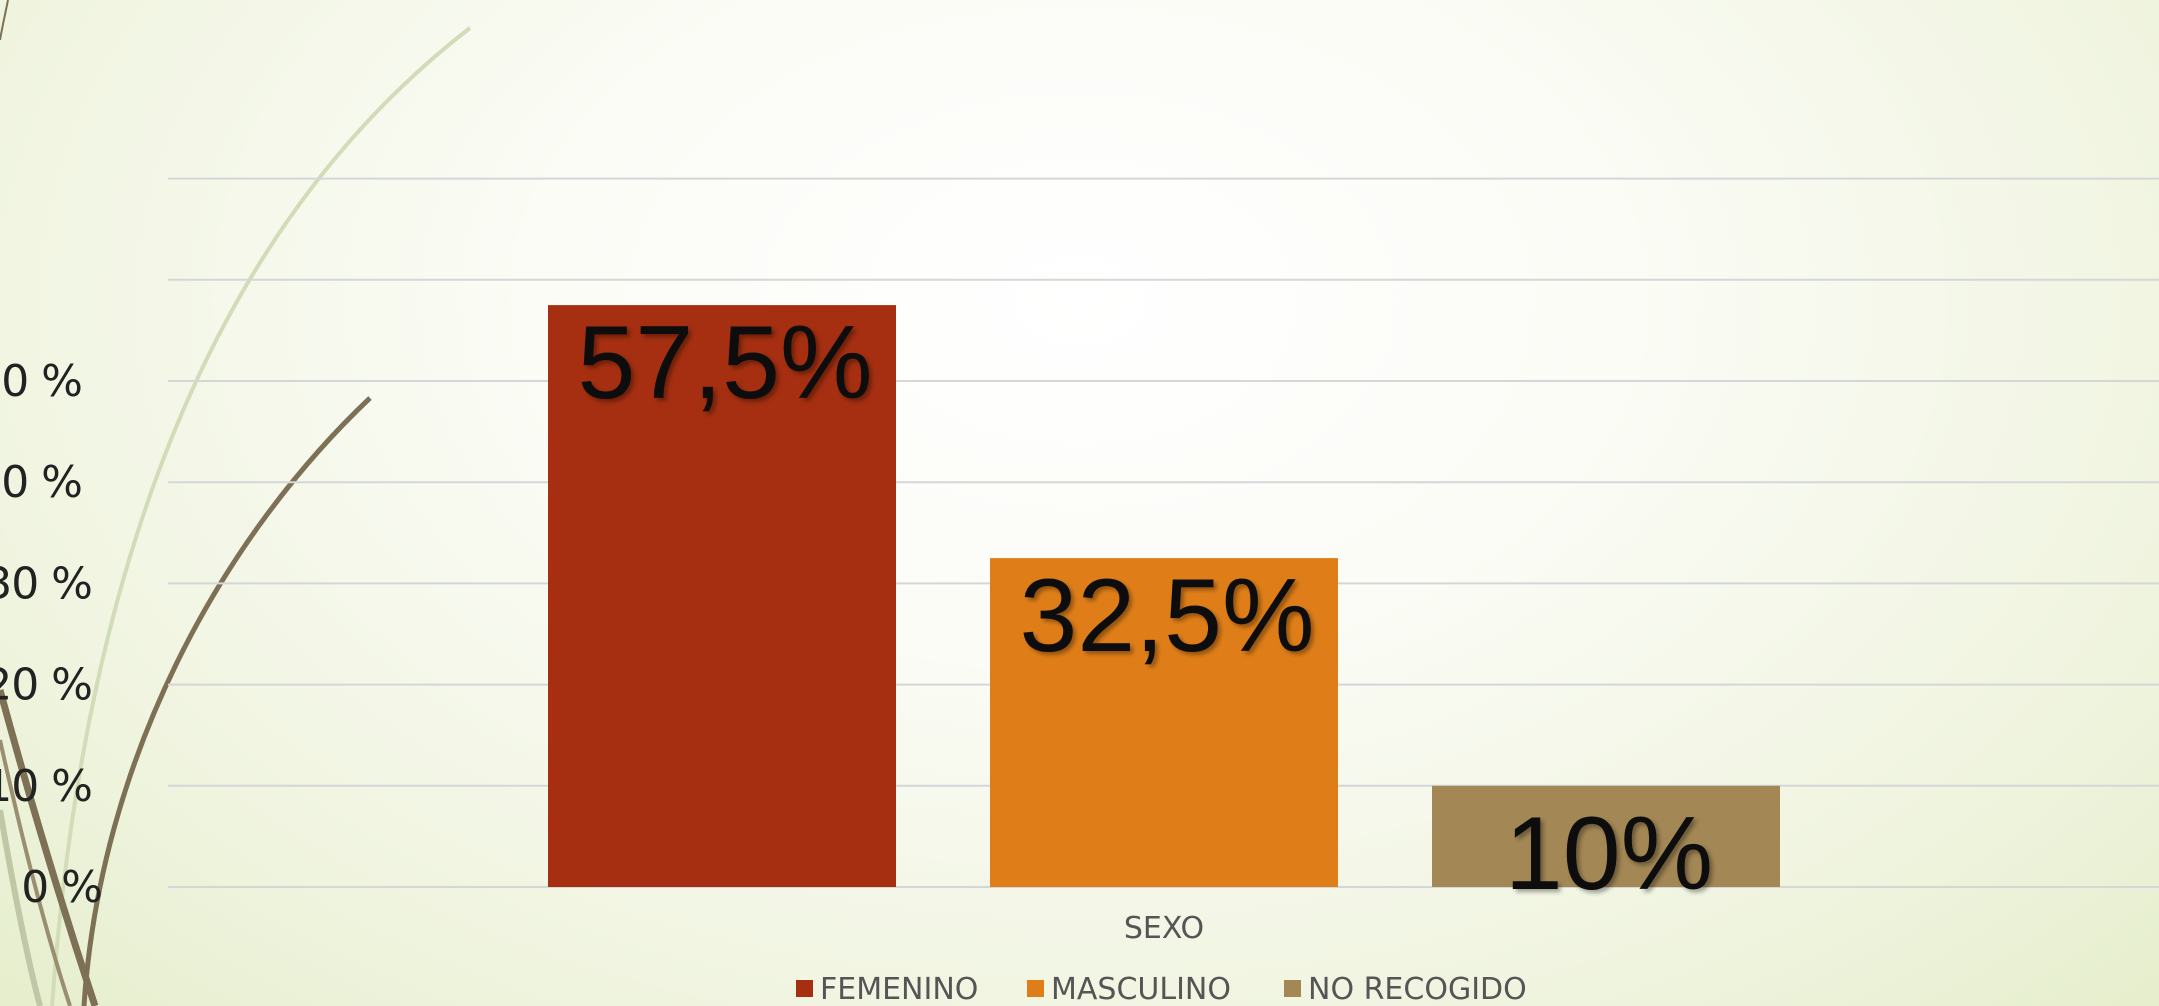  I want to click on y-tick-label: 30 %, so click(46, 583).